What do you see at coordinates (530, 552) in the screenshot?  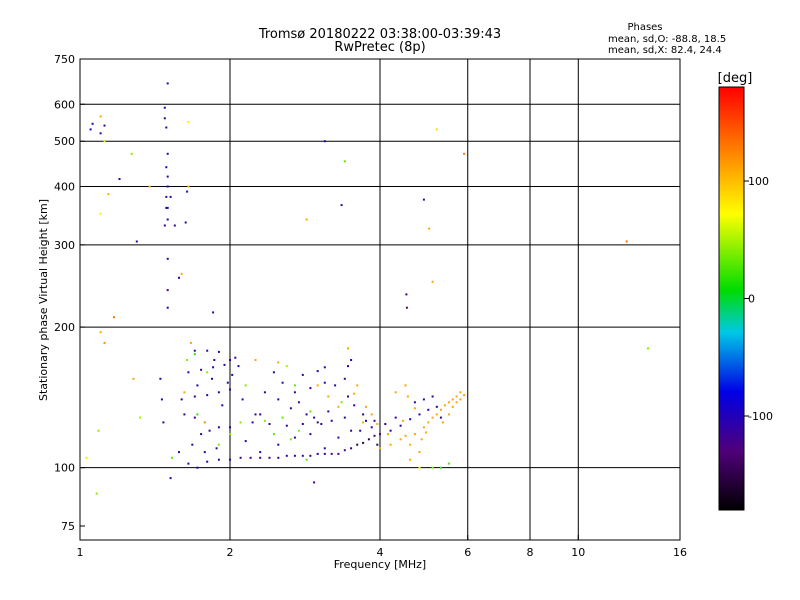 I see `x-tick-label: 8` at bounding box center [530, 552].